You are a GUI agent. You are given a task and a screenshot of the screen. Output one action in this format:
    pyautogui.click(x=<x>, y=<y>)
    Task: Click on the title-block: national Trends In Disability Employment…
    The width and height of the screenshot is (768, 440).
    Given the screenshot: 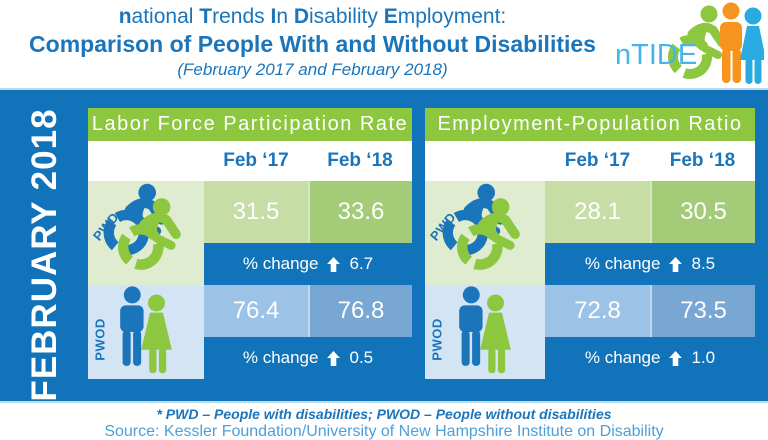 What is the action you would take?
    pyautogui.click(x=312, y=43)
    